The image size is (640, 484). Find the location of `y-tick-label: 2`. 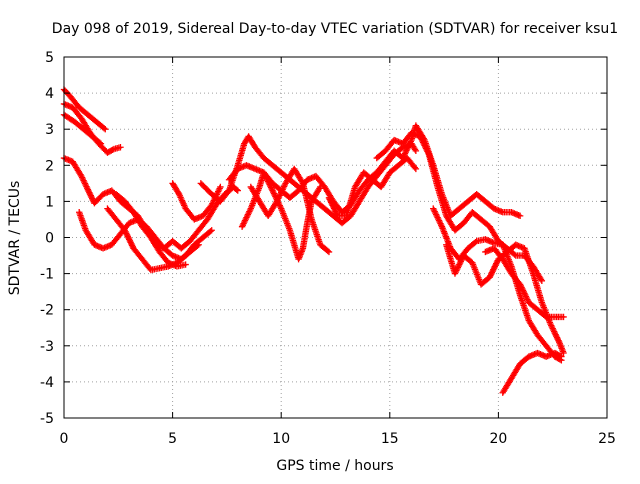

y-tick-label: 2 is located at coordinates (49, 166).